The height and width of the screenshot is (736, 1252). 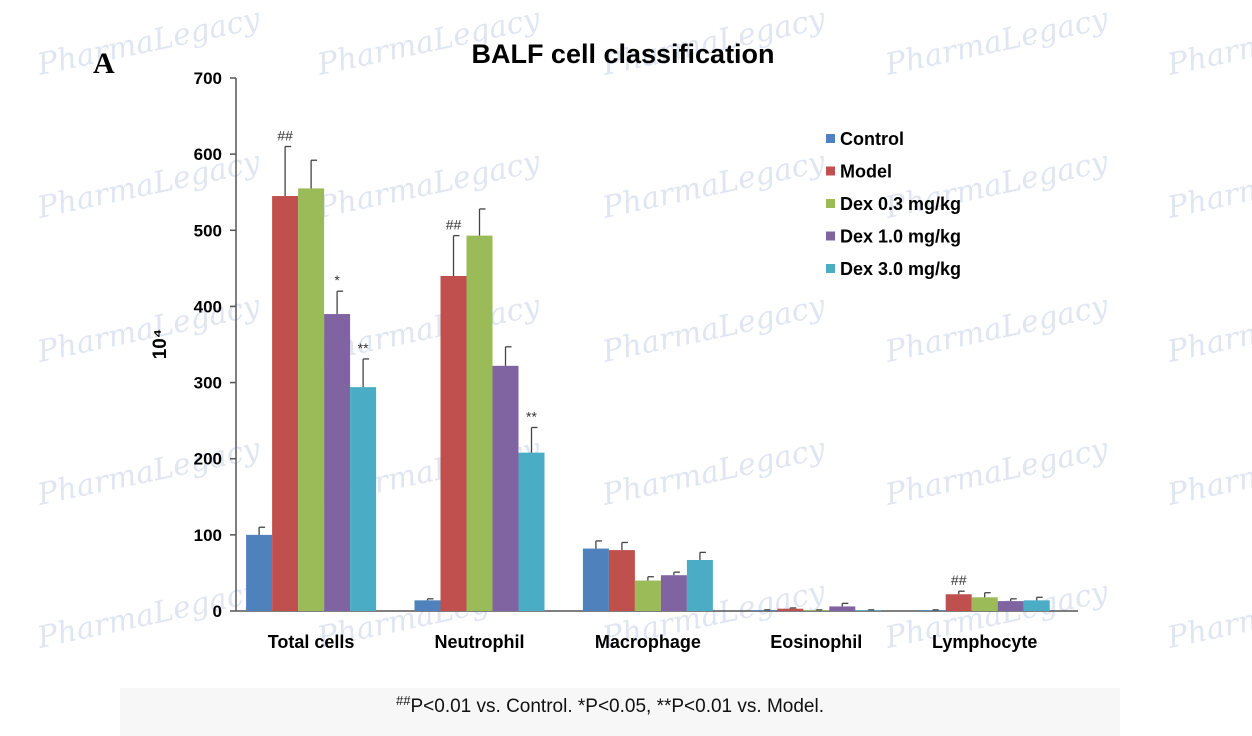 I want to click on y-tick-label: 0, so click(x=217, y=611).